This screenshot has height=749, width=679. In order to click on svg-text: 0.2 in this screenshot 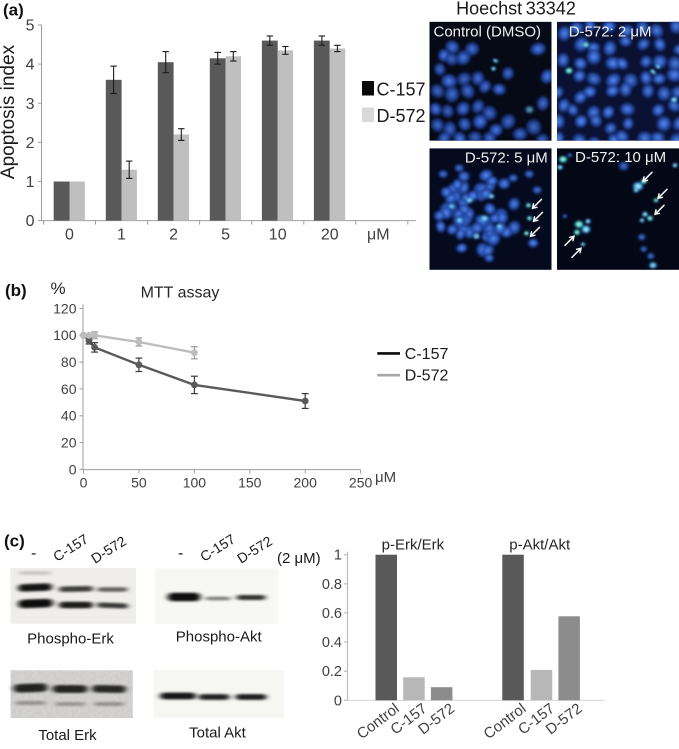, I will do `click(332, 672)`.